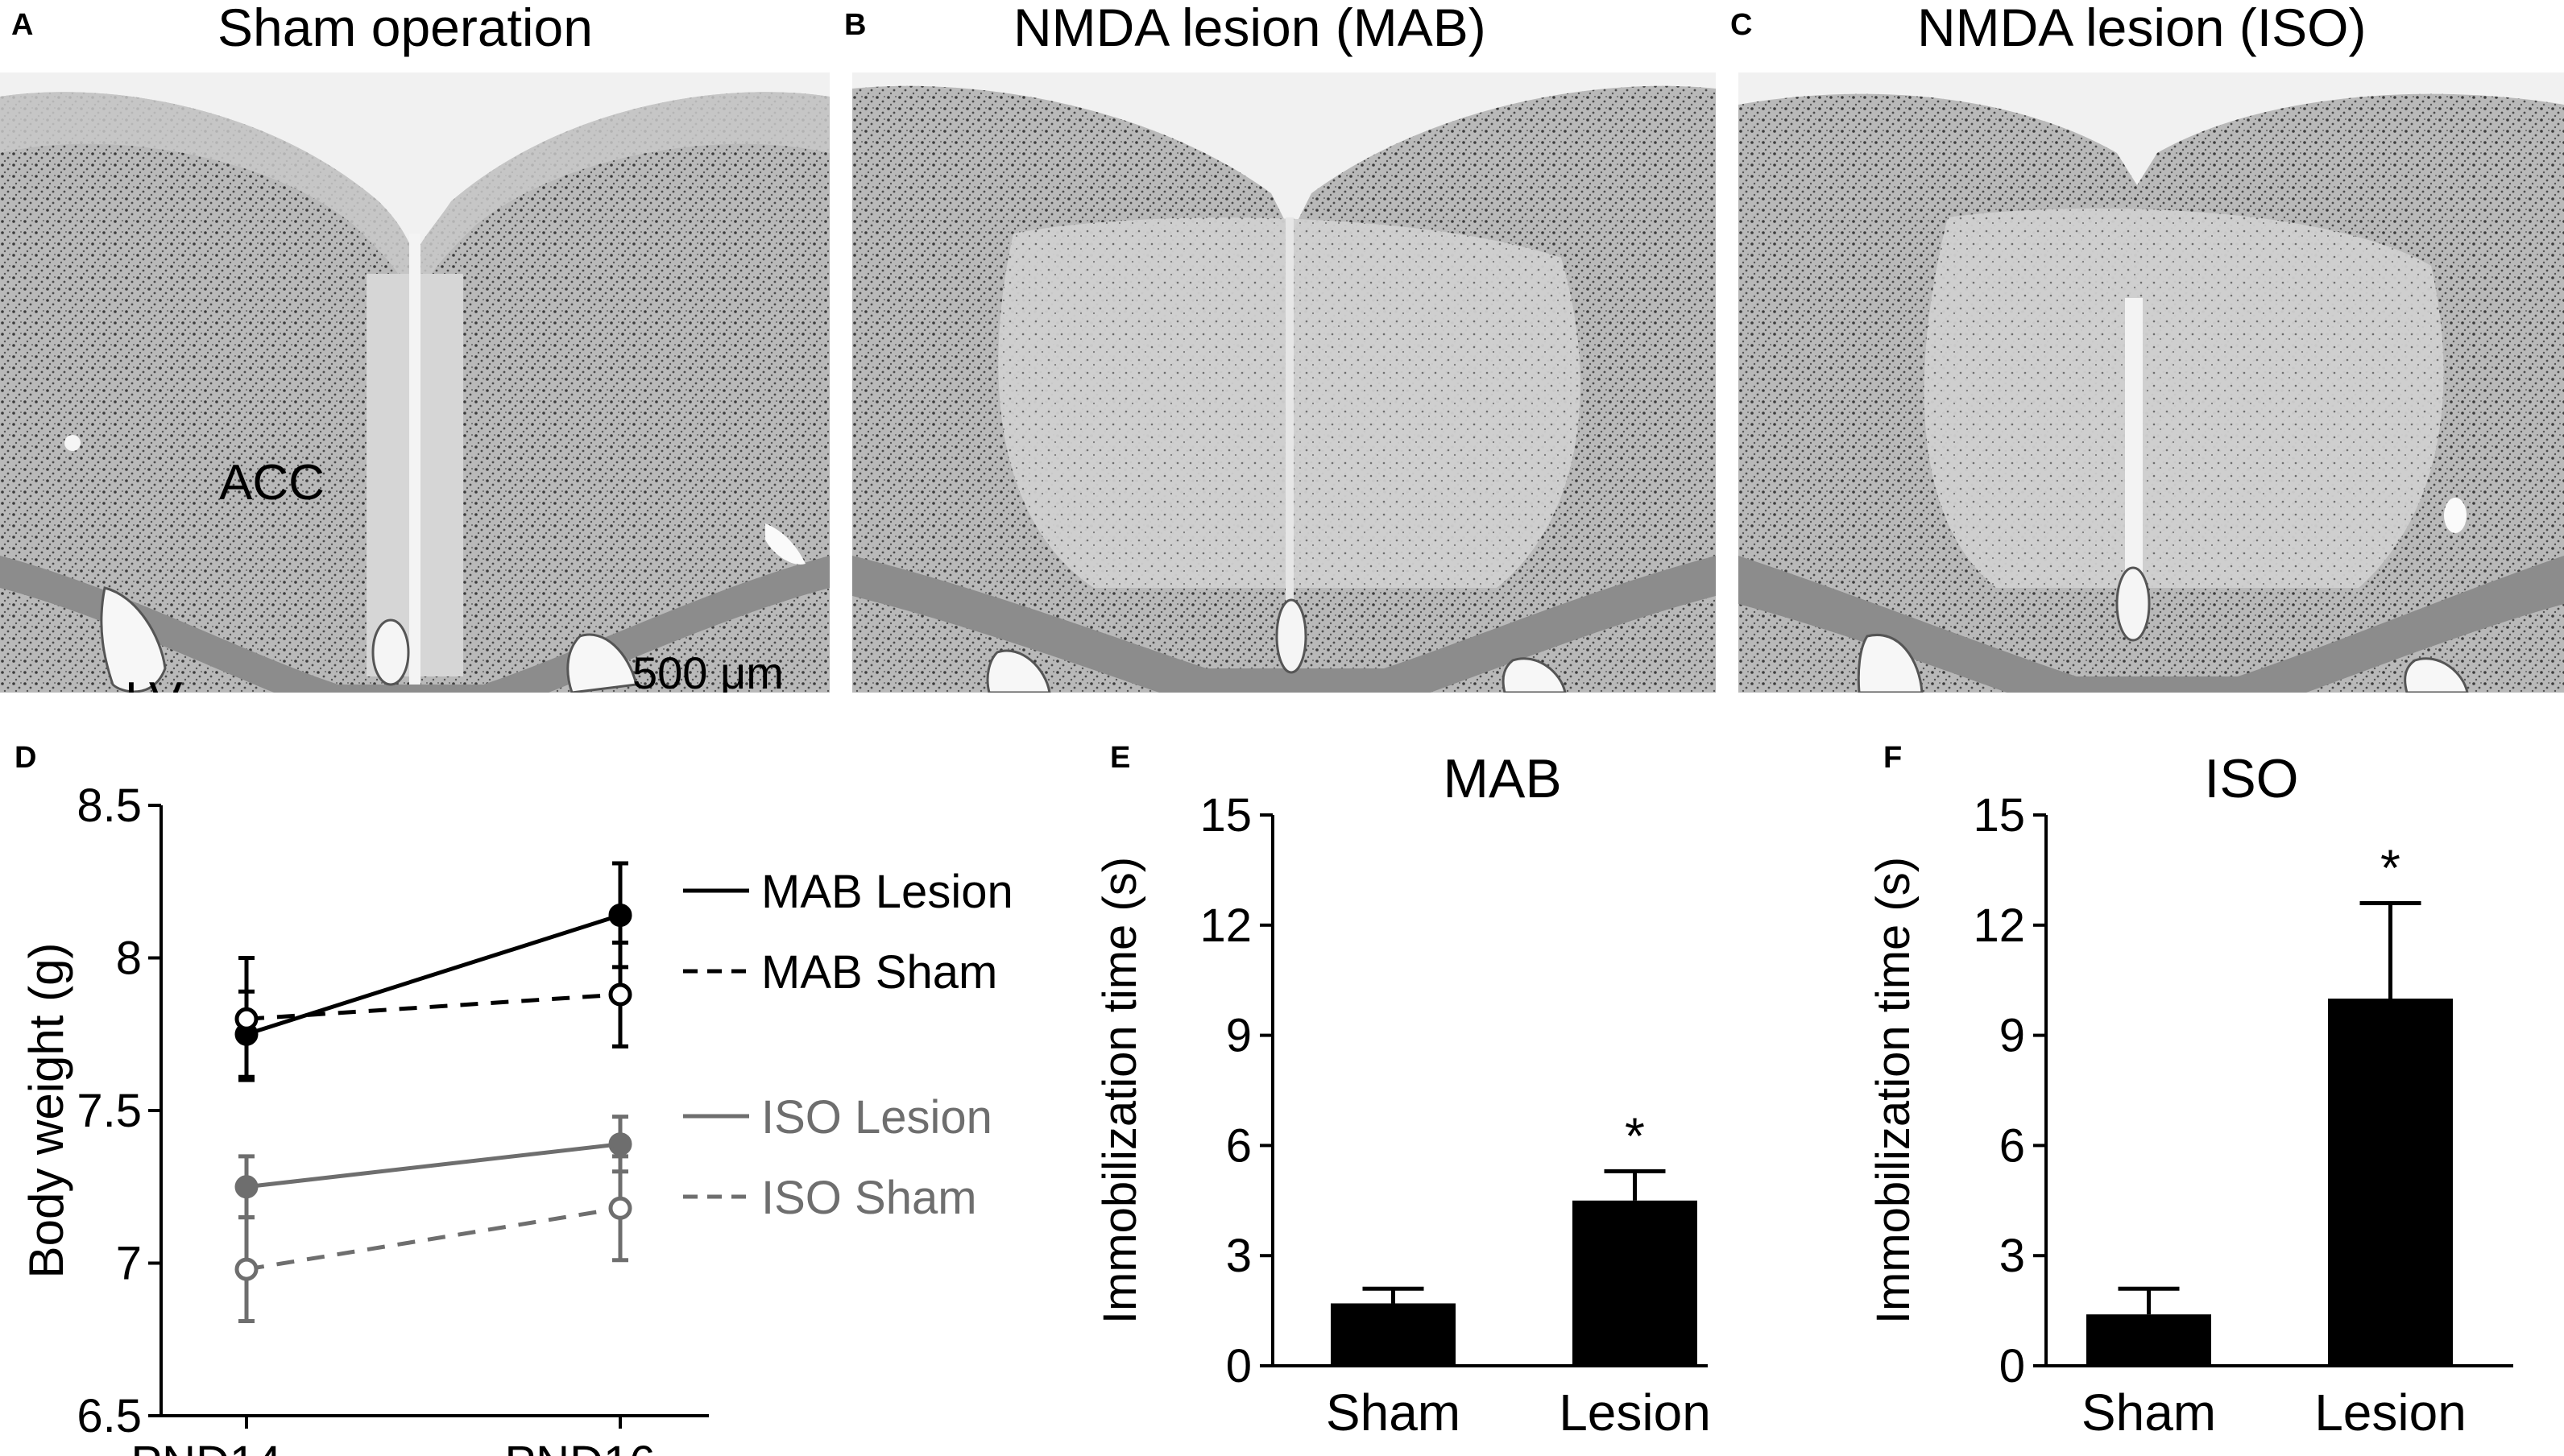 This screenshot has width=2564, height=1456. What do you see at coordinates (110, 1111) in the screenshot?
I see `y-tick-label: 7.5` at bounding box center [110, 1111].